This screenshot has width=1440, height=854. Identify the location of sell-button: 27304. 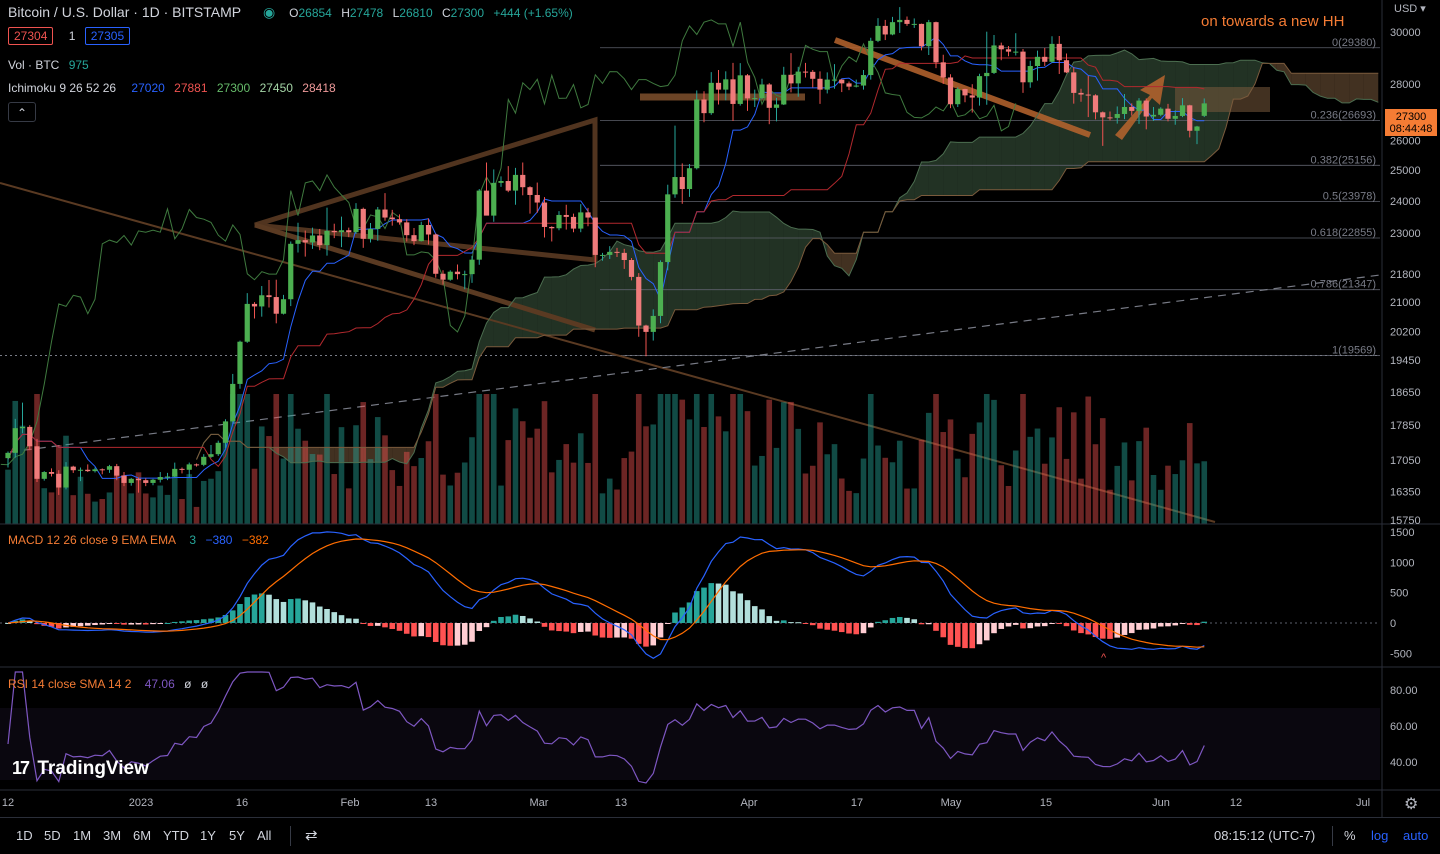
(31, 36).